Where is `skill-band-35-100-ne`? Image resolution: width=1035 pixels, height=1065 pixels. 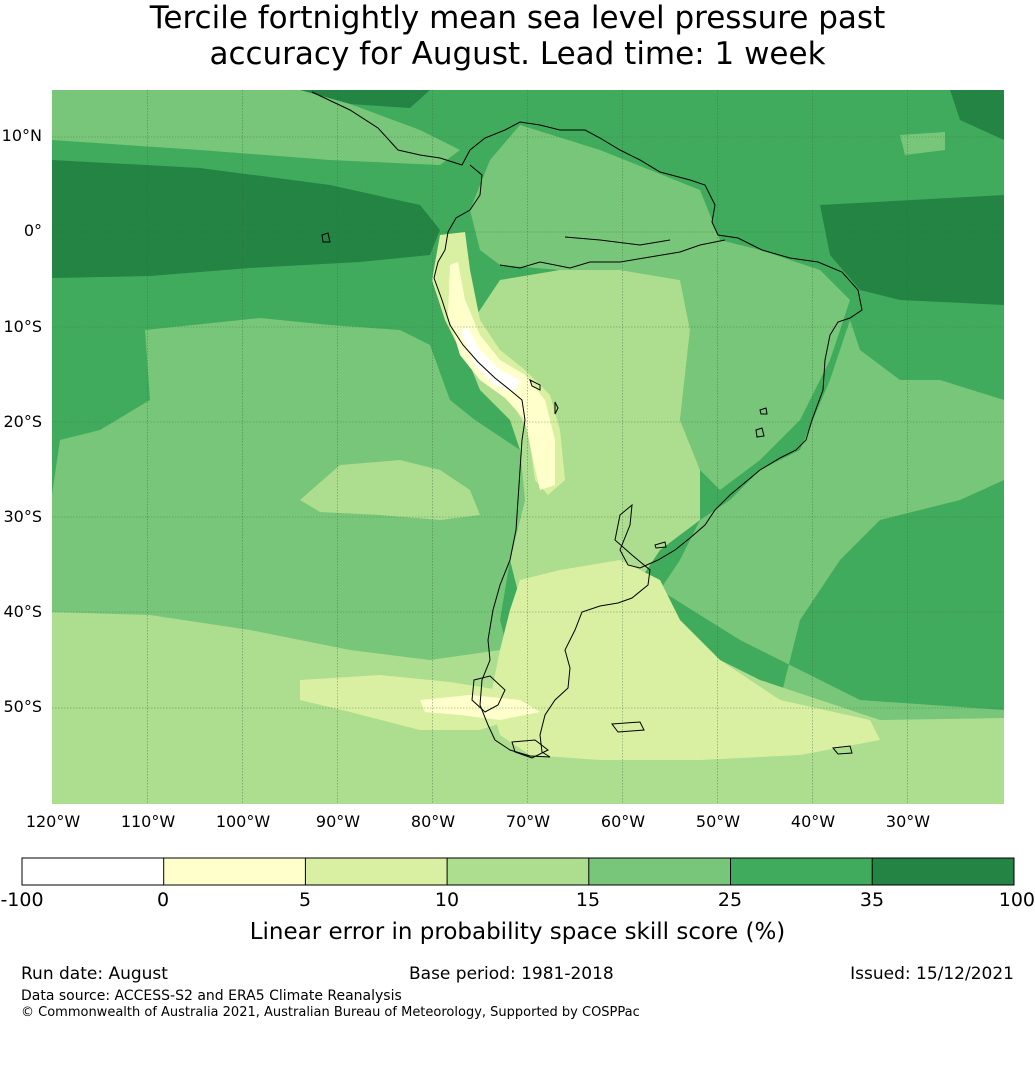
skill-band-35-100-ne is located at coordinates (977, 115).